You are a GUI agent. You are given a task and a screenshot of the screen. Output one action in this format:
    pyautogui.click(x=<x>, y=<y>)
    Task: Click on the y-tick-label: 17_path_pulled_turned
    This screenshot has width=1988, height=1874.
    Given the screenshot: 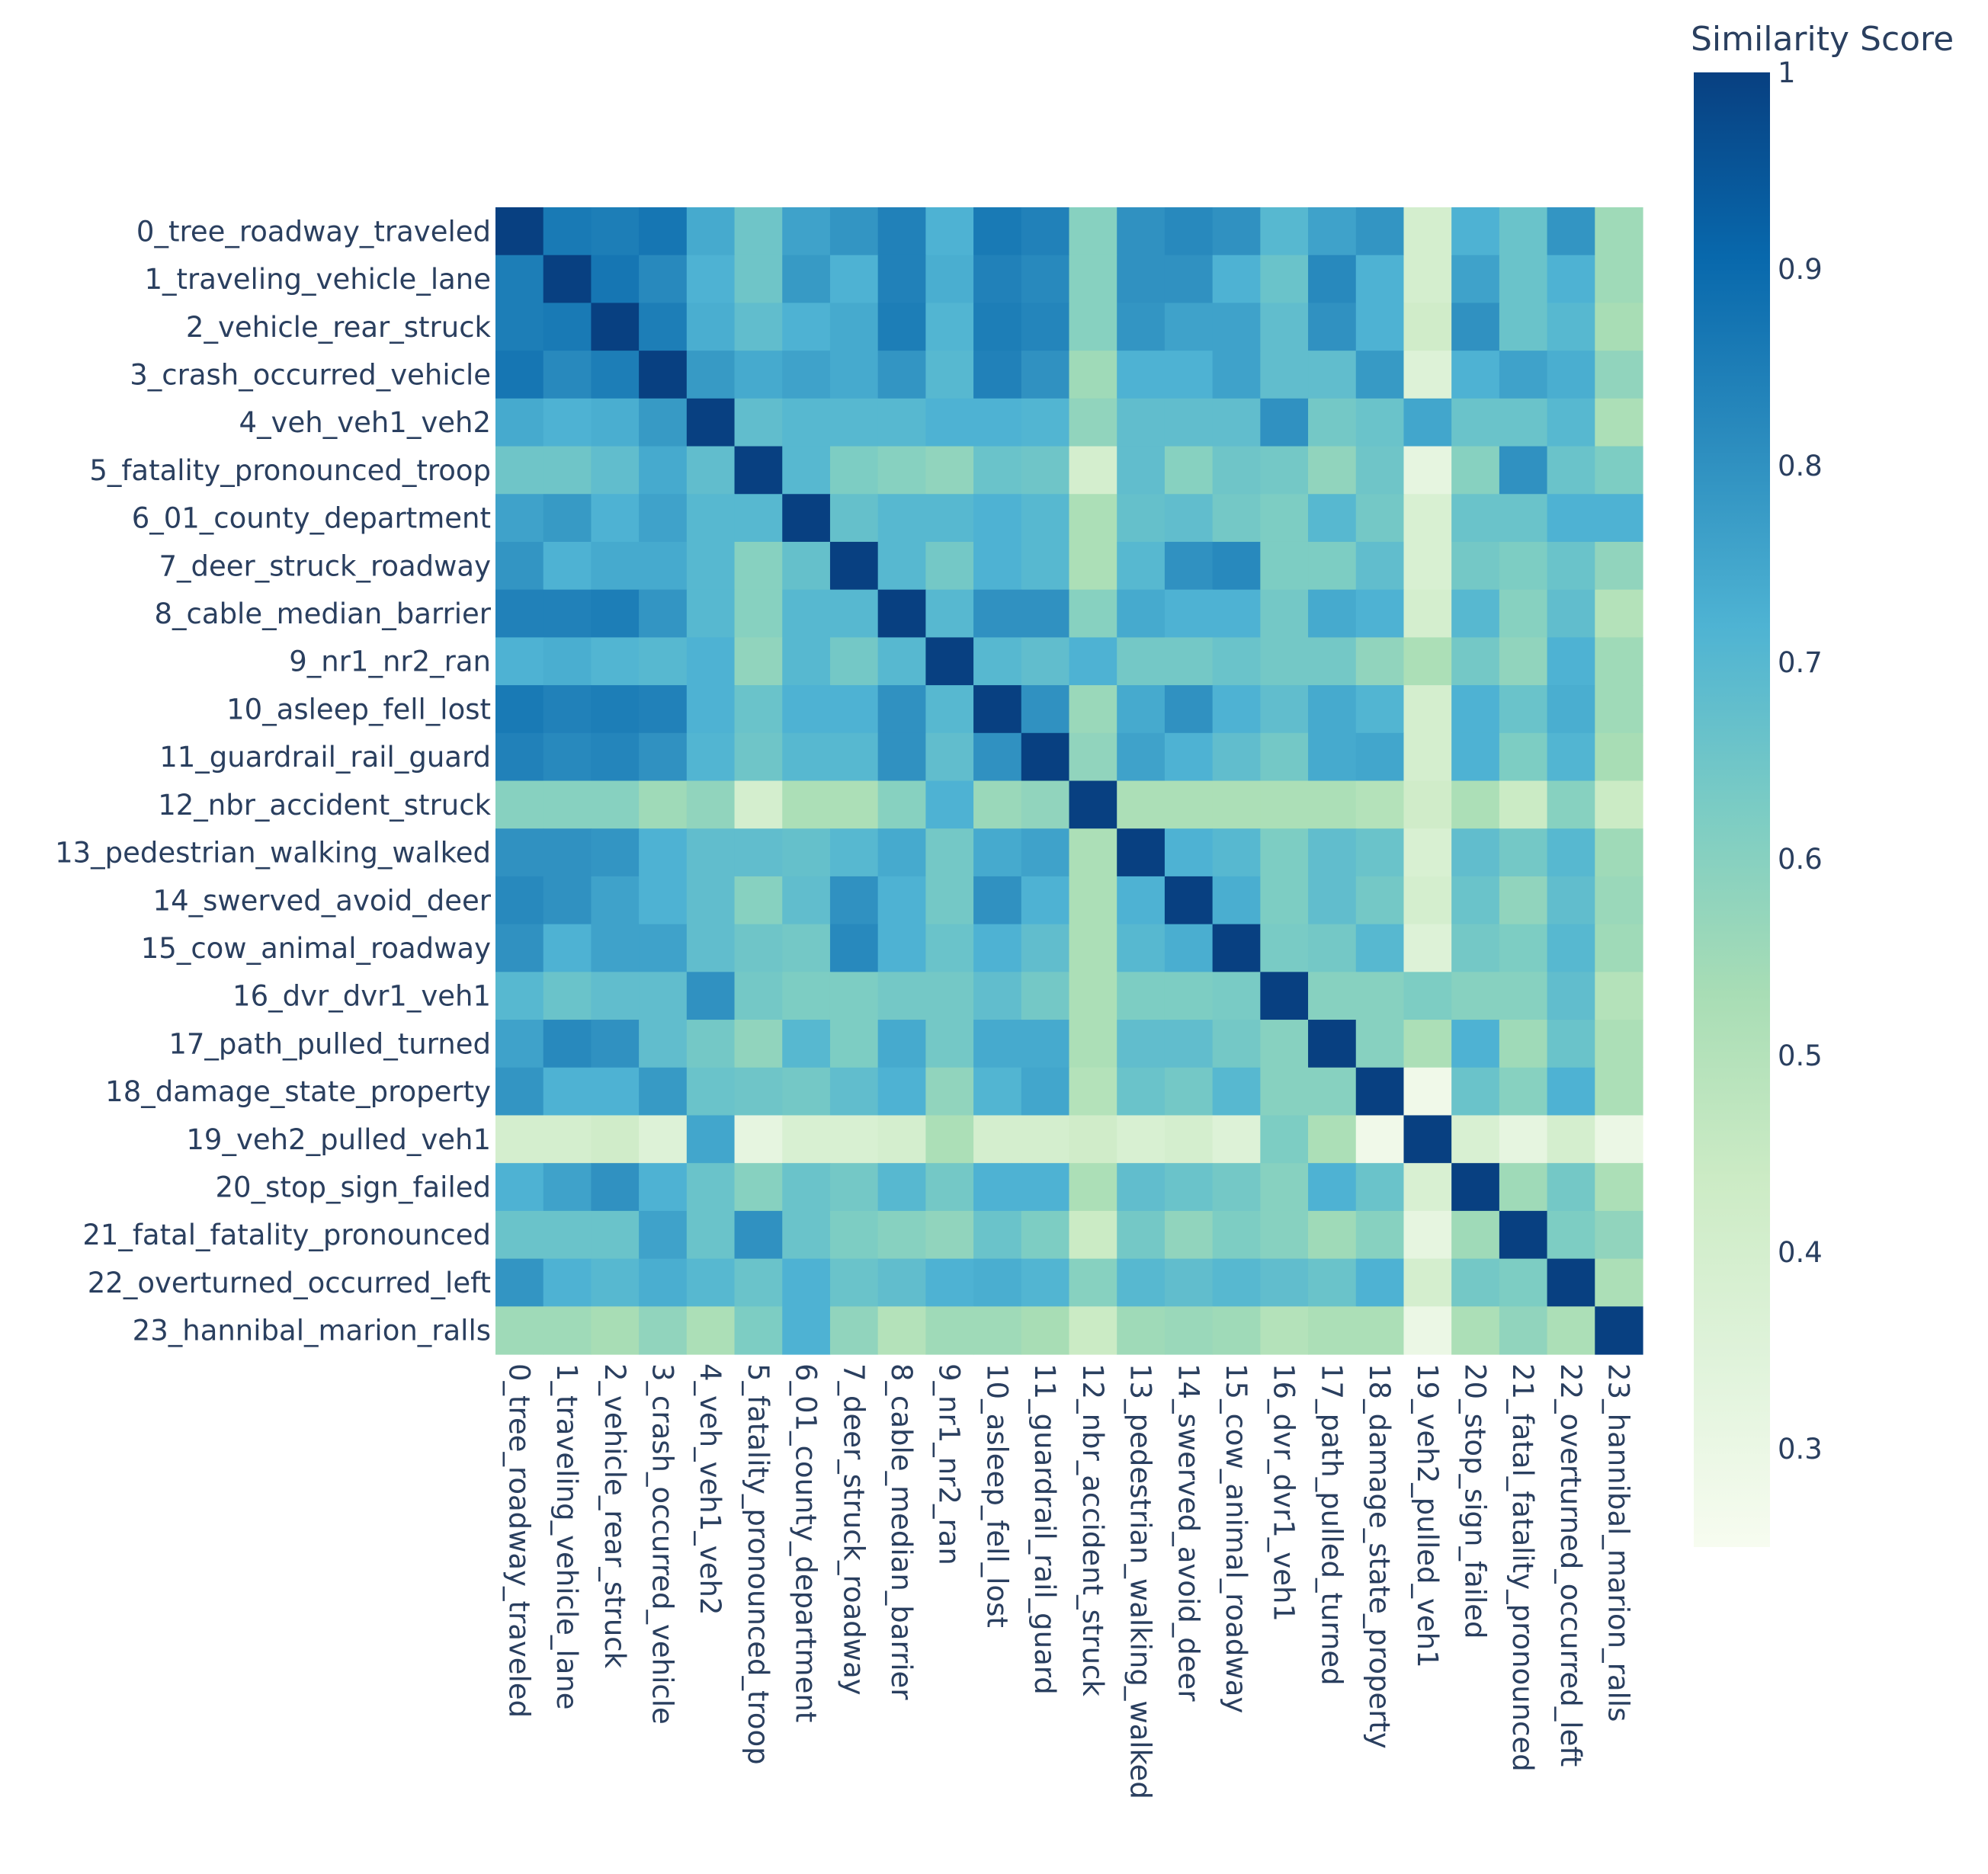 What is the action you would take?
    pyautogui.click(x=329, y=1043)
    